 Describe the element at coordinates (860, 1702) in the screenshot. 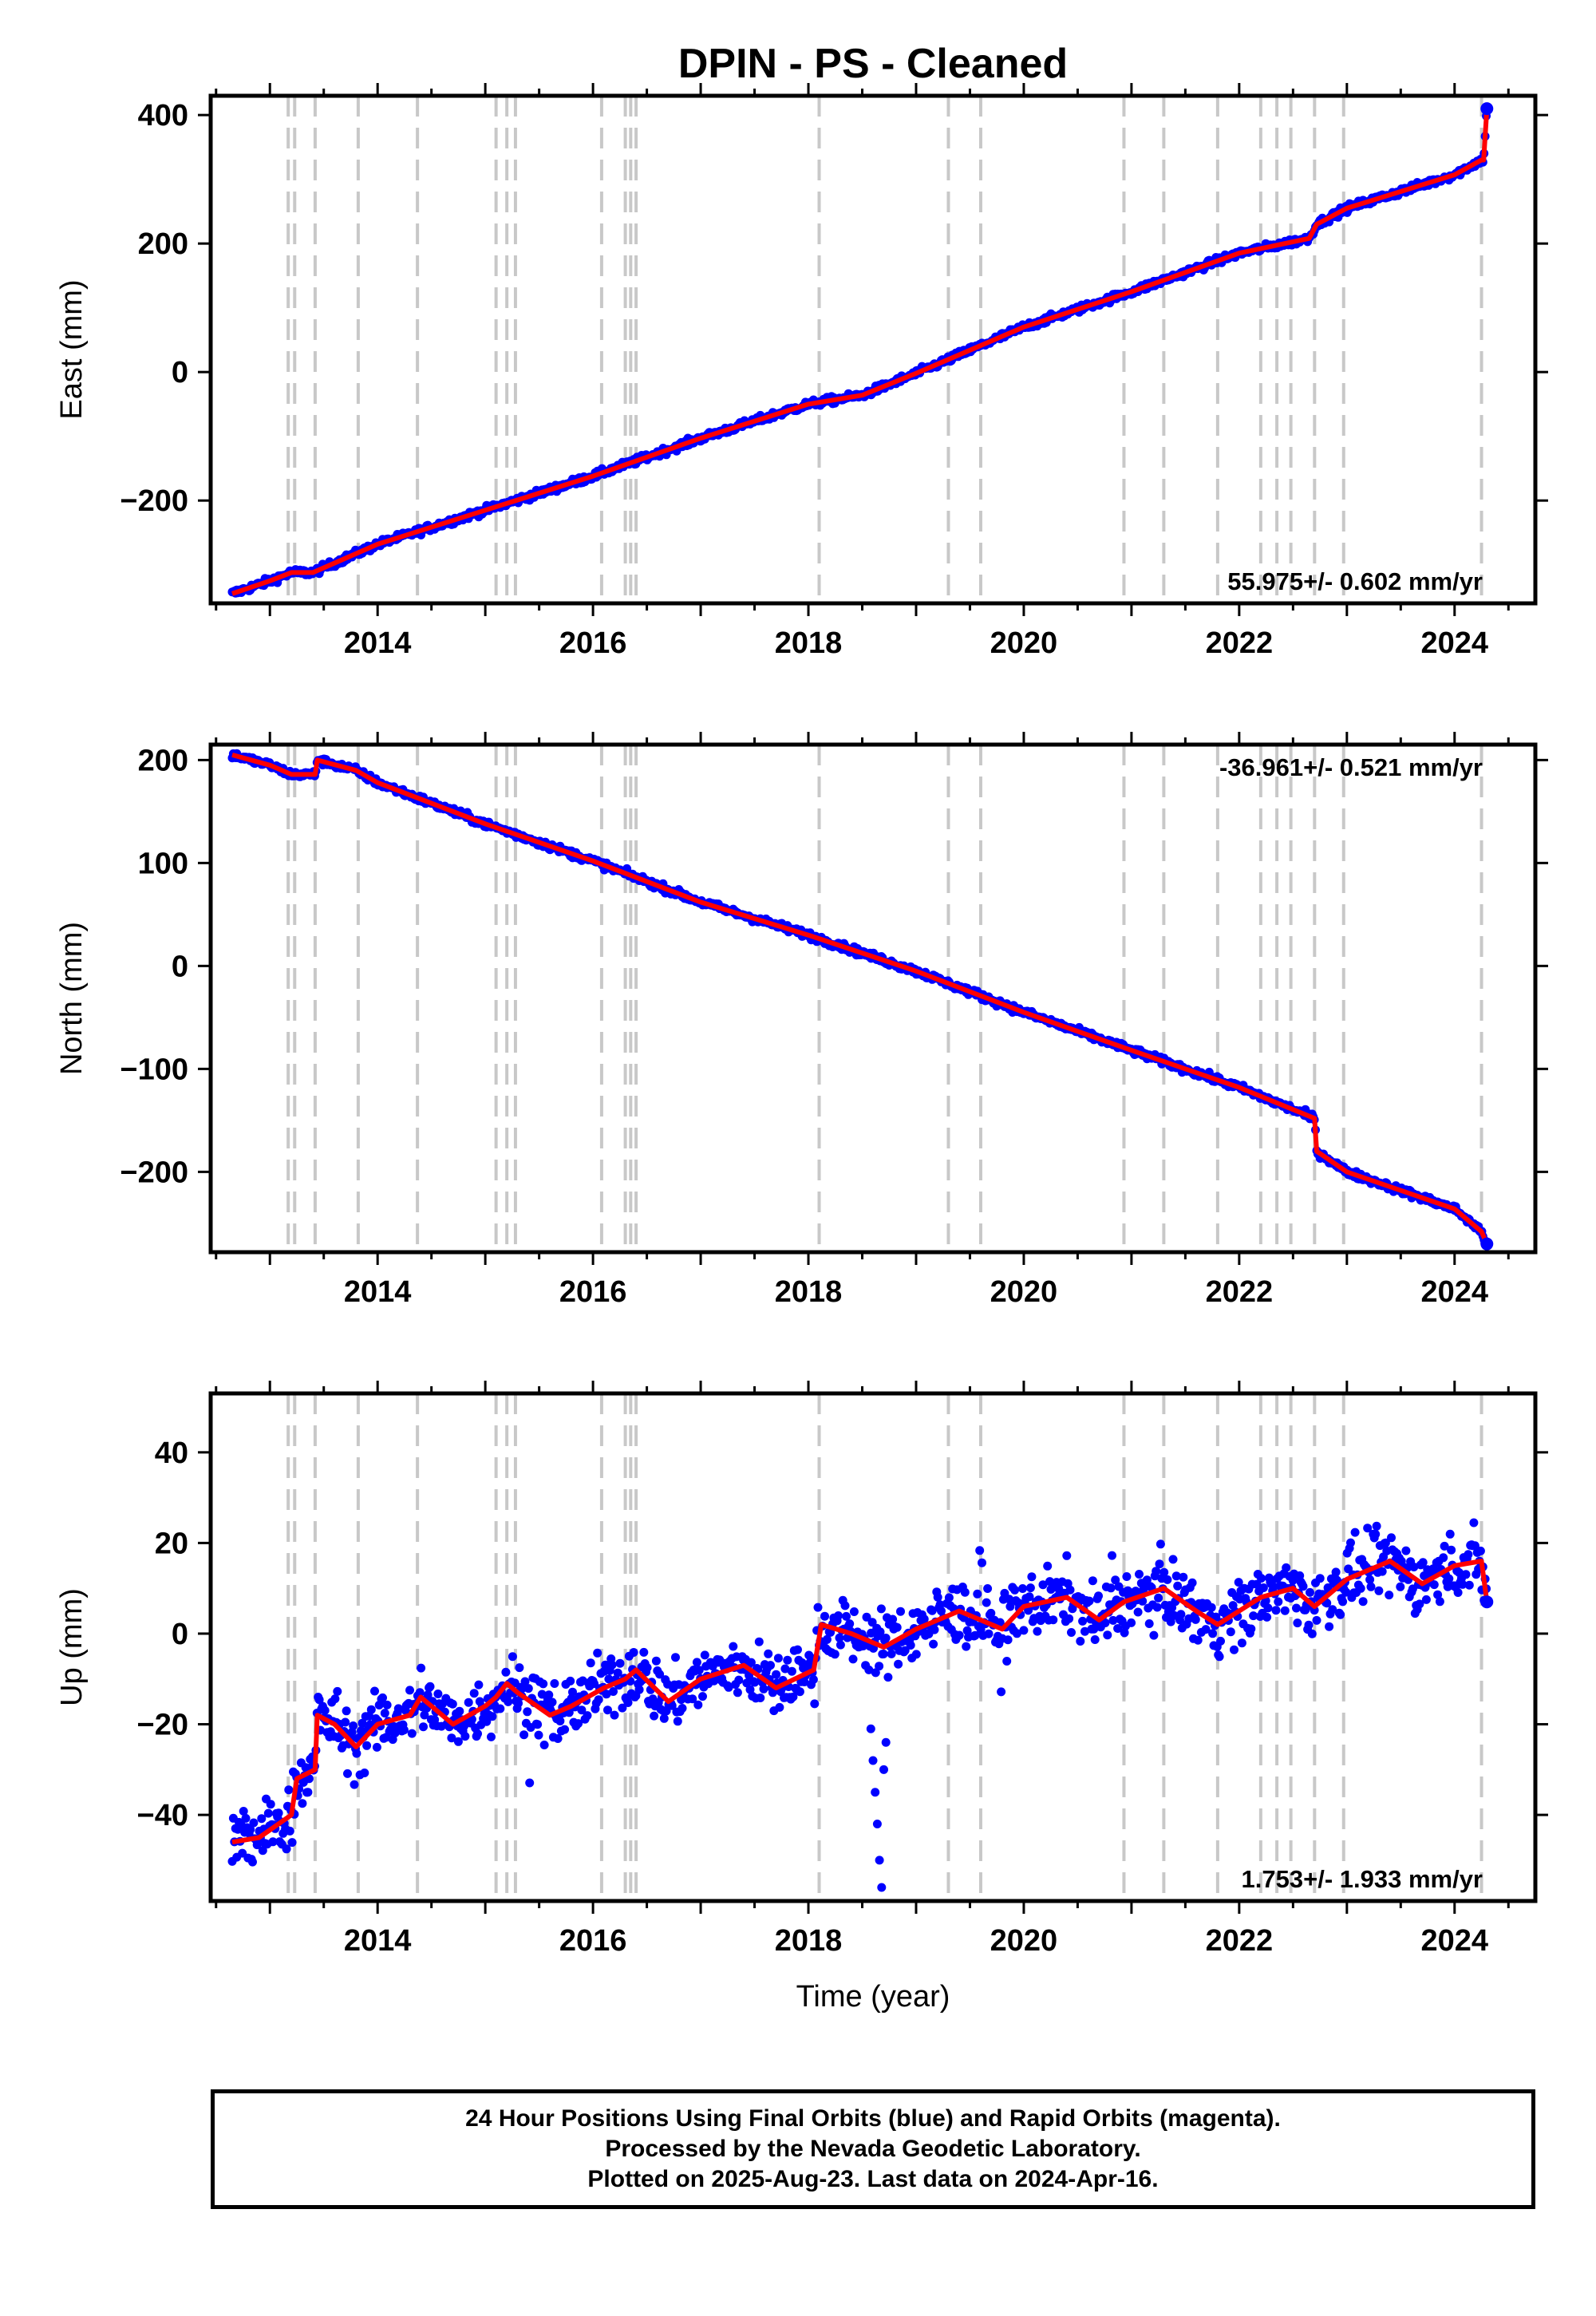

I see `up-fit-line` at that location.